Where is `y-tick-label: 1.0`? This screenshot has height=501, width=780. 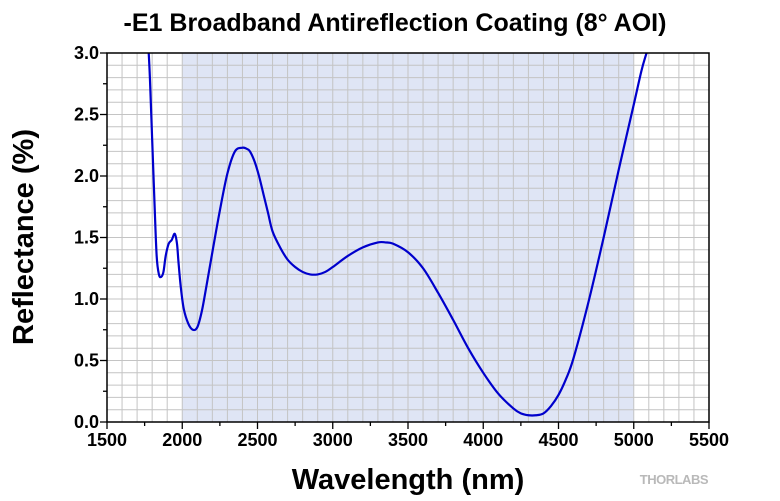 y-tick-label: 1.0 is located at coordinates (86, 299).